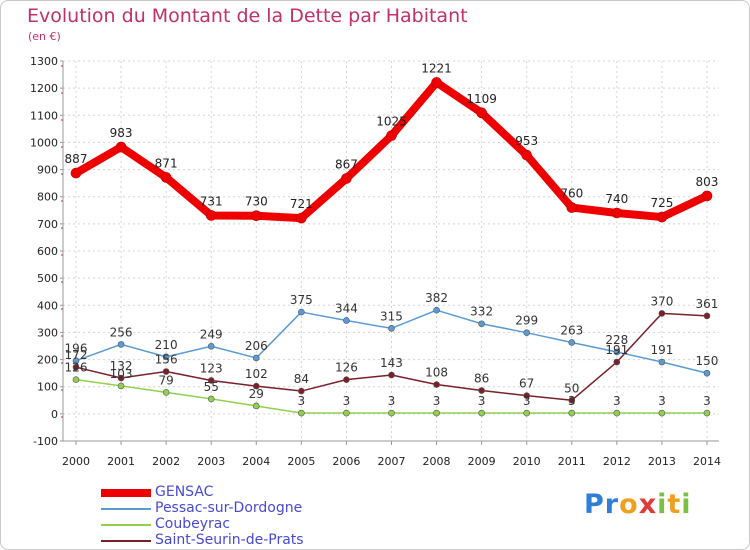 Image resolution: width=750 pixels, height=550 pixels. Describe the element at coordinates (638, 504) in the screenshot. I see `brand-logo: Proxiti` at that location.